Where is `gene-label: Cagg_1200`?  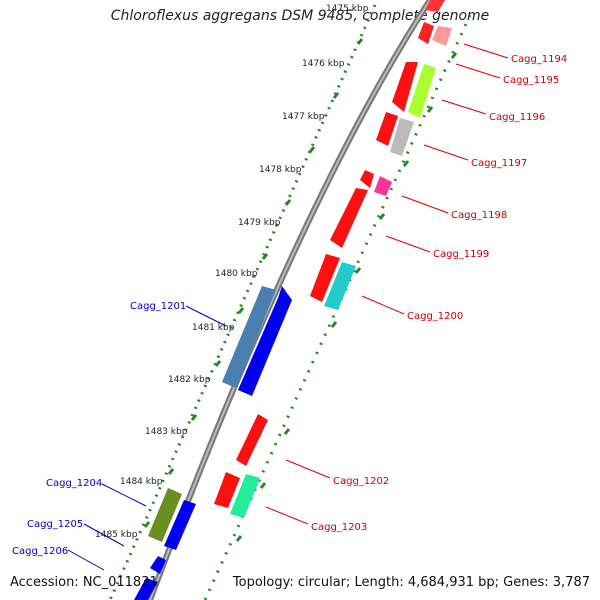
gene-label: Cagg_1200 is located at coordinates (435, 316).